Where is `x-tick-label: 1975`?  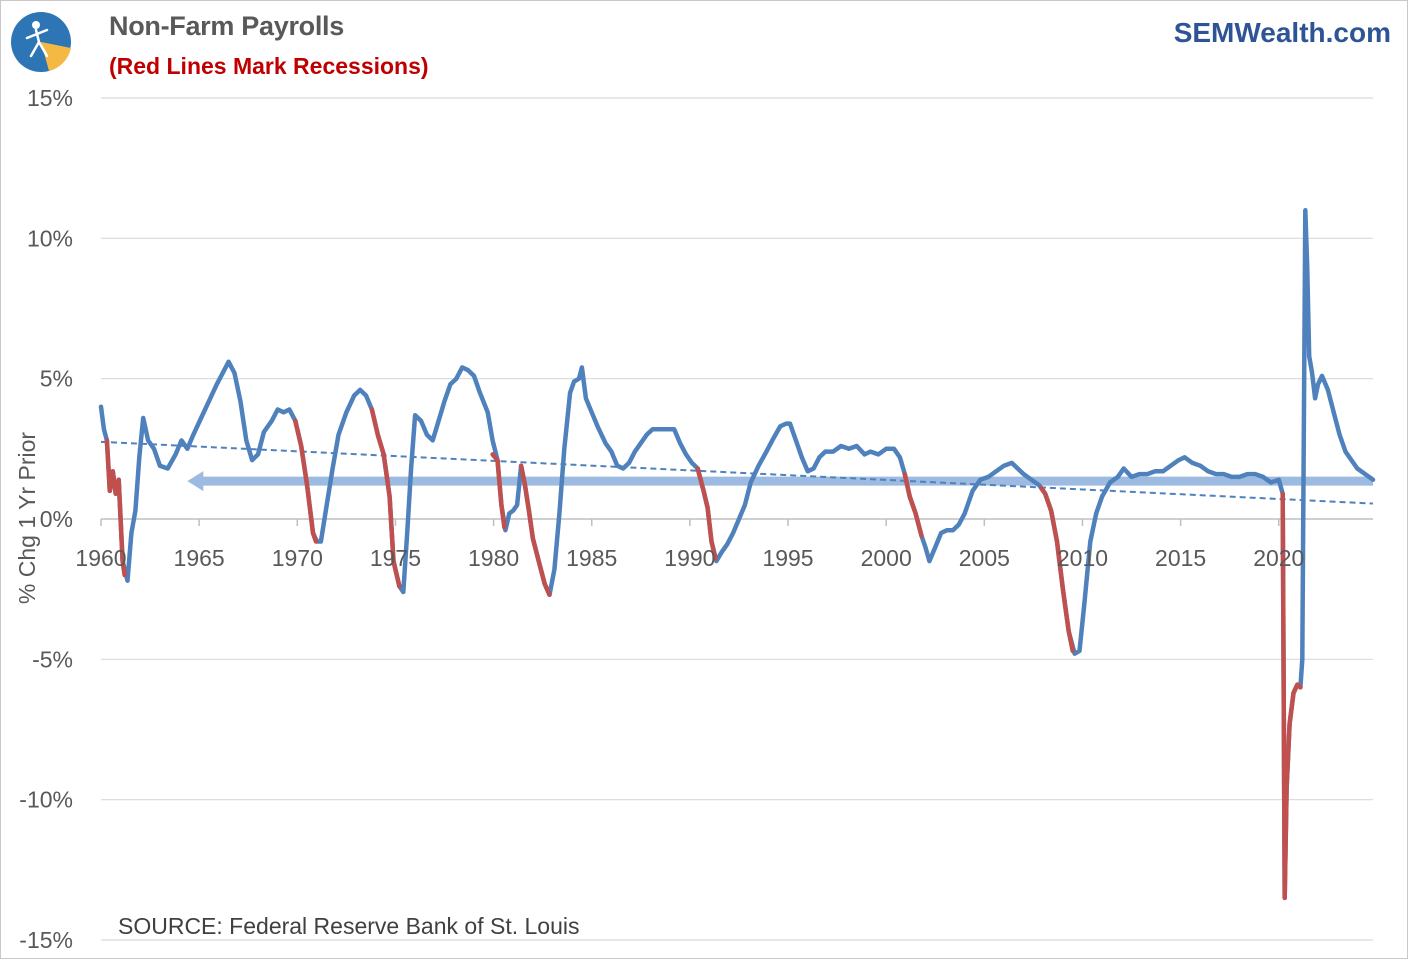 x-tick-label: 1975 is located at coordinates (395, 558).